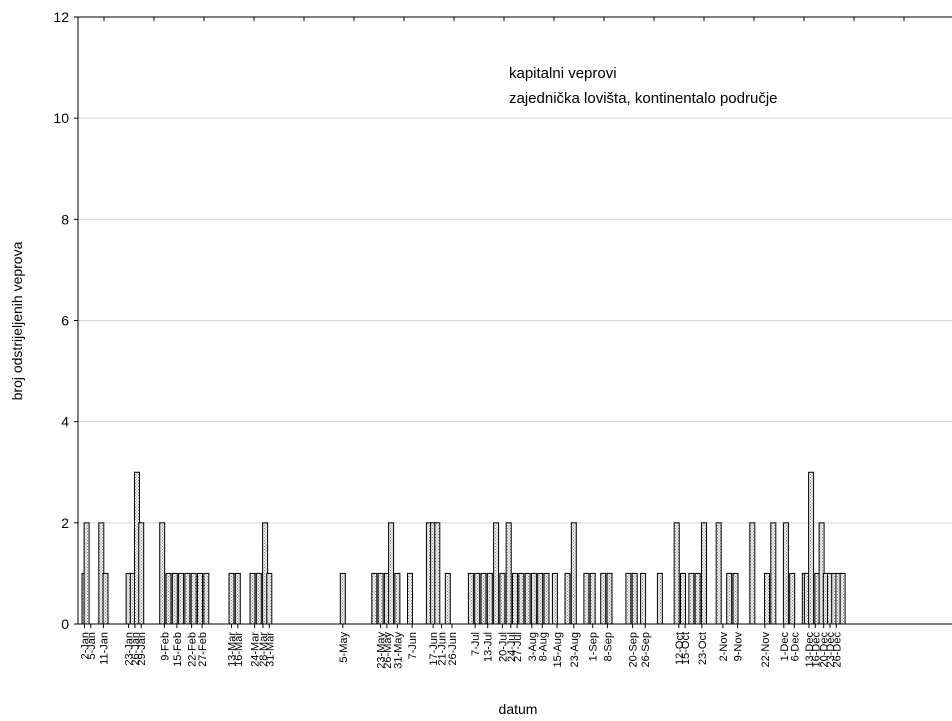  Describe the element at coordinates (203, 649) in the screenshot. I see `x-tick-label: 27-Feb` at that location.